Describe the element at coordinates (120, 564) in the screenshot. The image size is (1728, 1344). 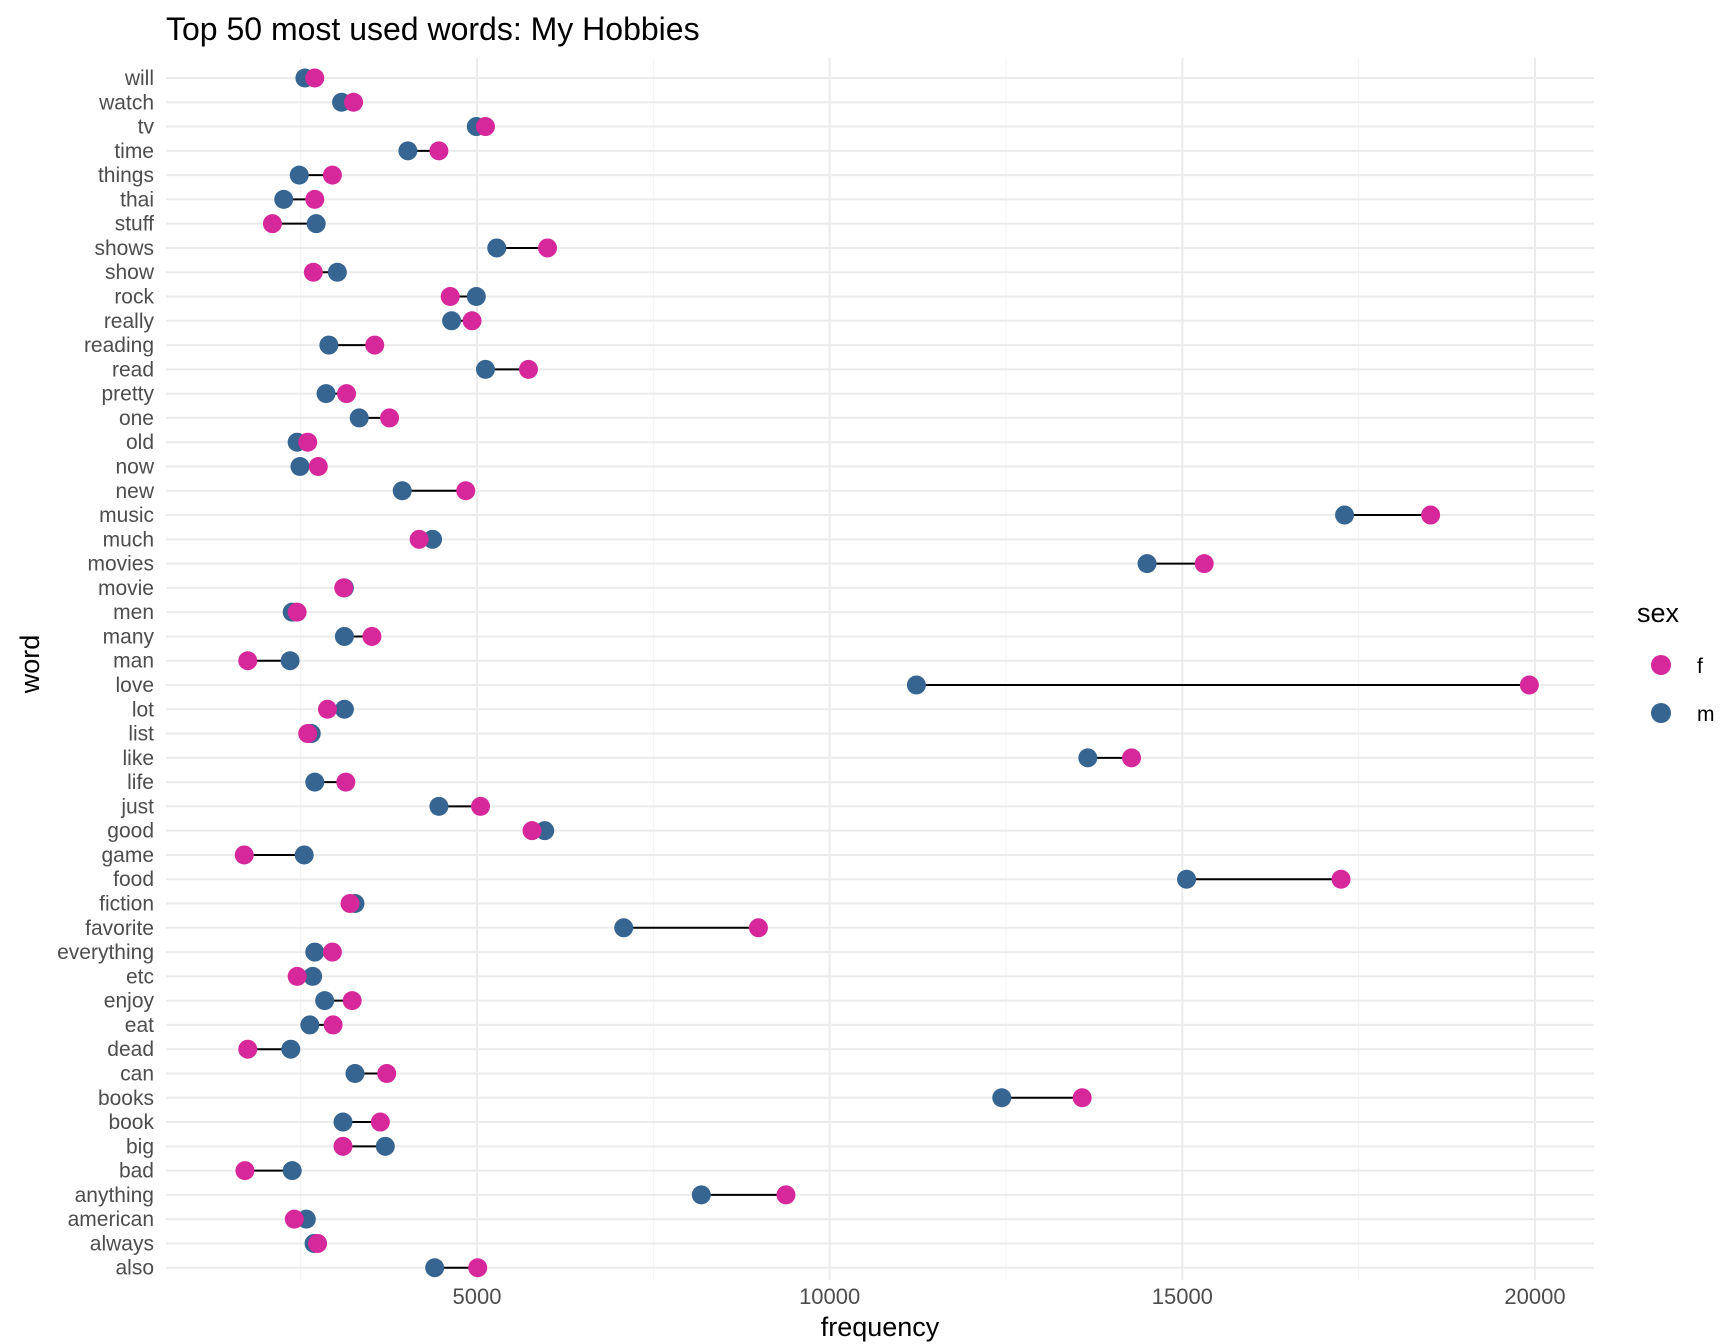
I see `y-tick-label: movies` at that location.